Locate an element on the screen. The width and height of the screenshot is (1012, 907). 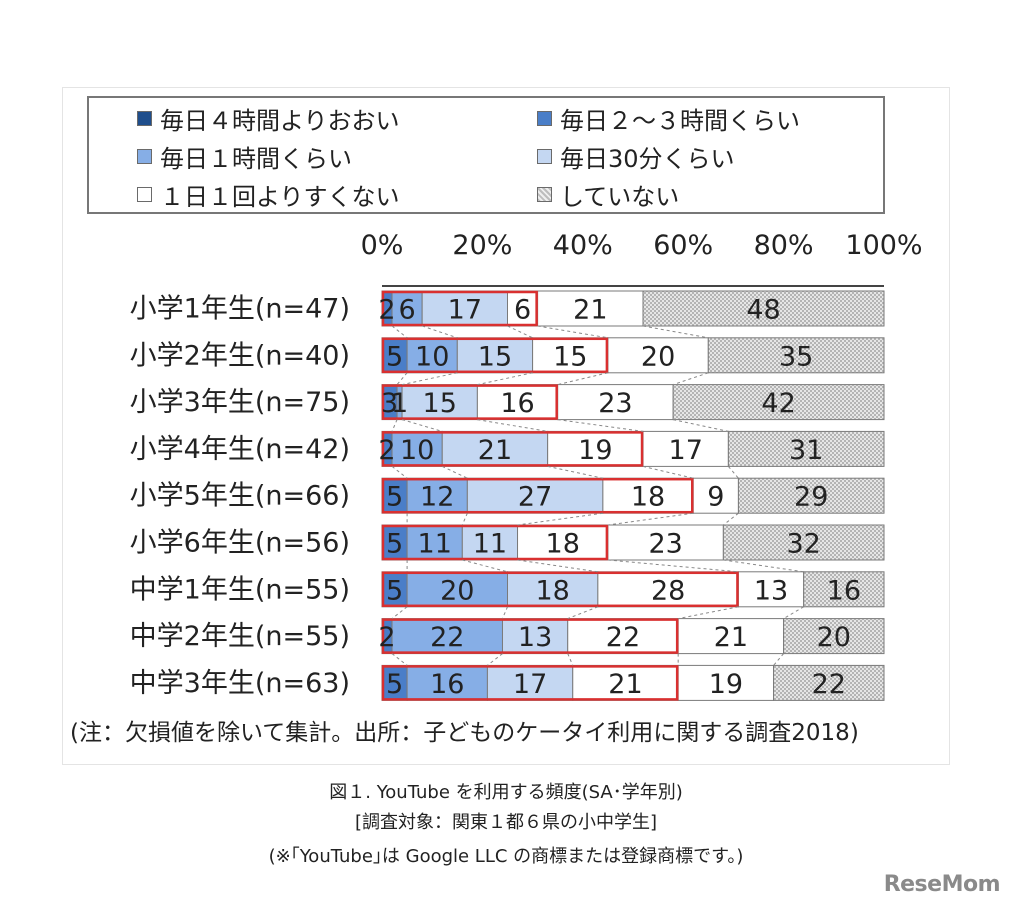
legend-label: 毎日30分くらい is located at coordinates (647, 158).